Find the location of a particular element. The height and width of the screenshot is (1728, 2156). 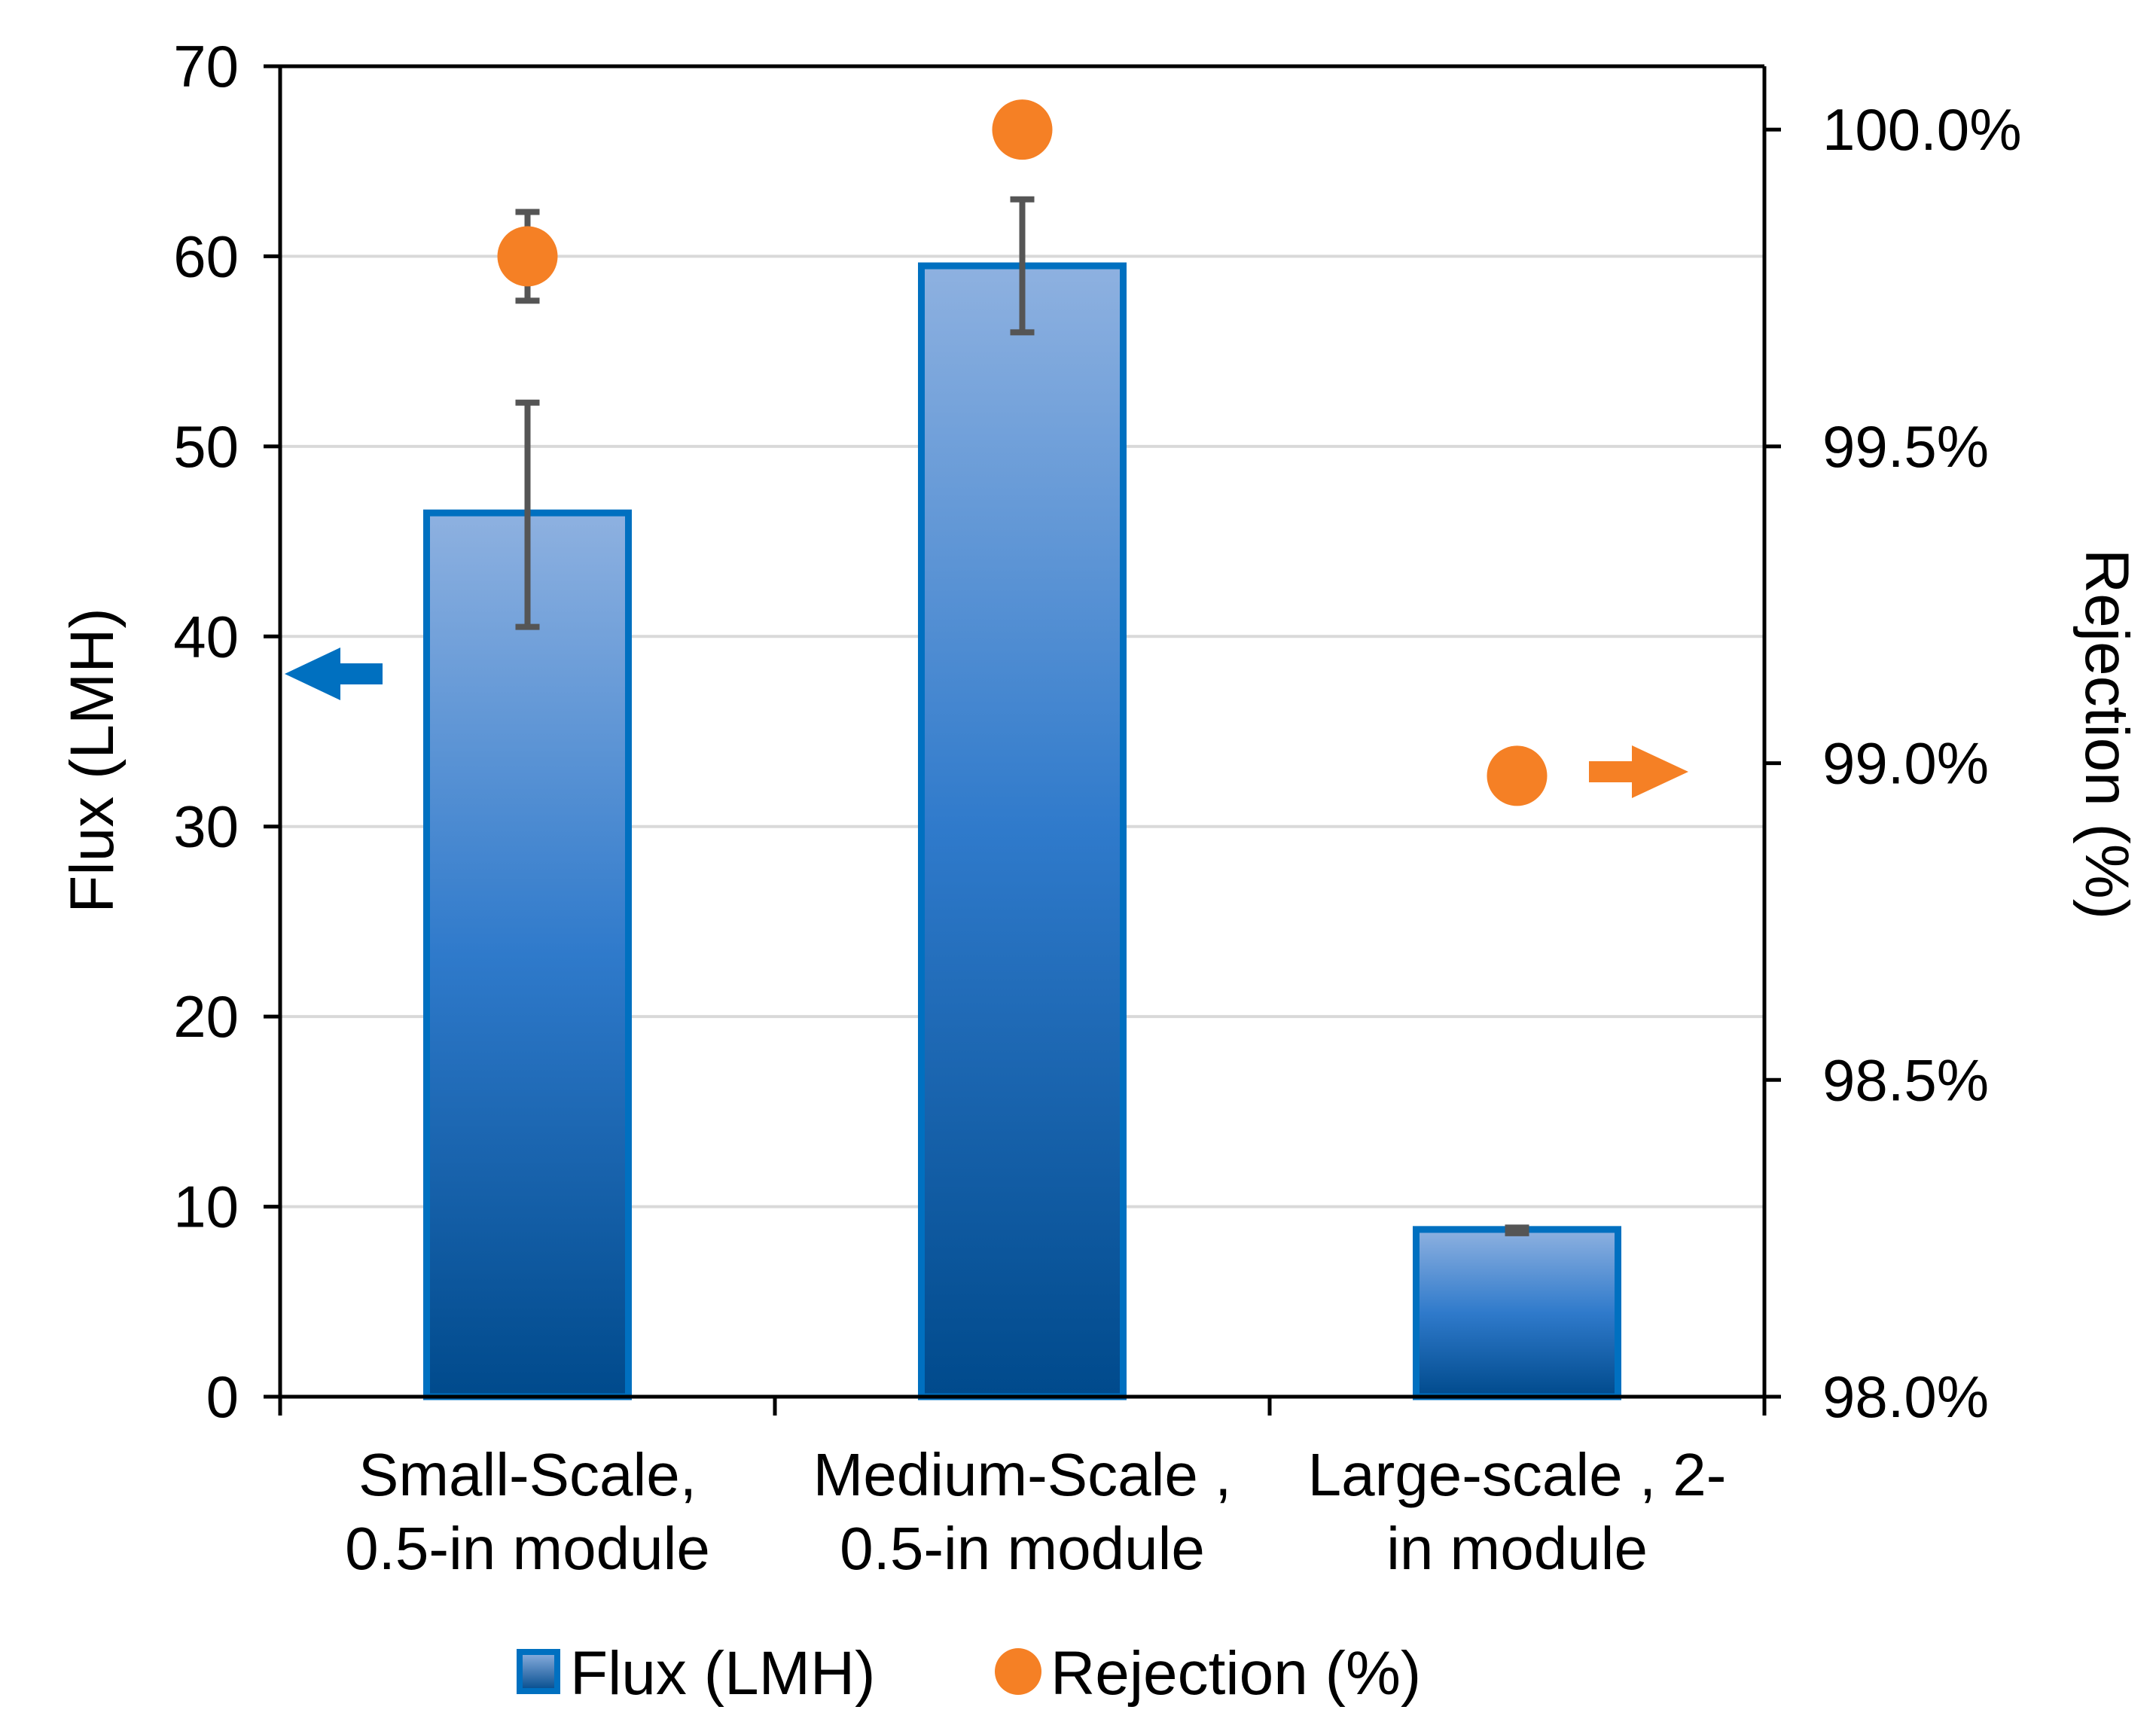

y2-tick-label: 100.0% is located at coordinates (1922, 129).